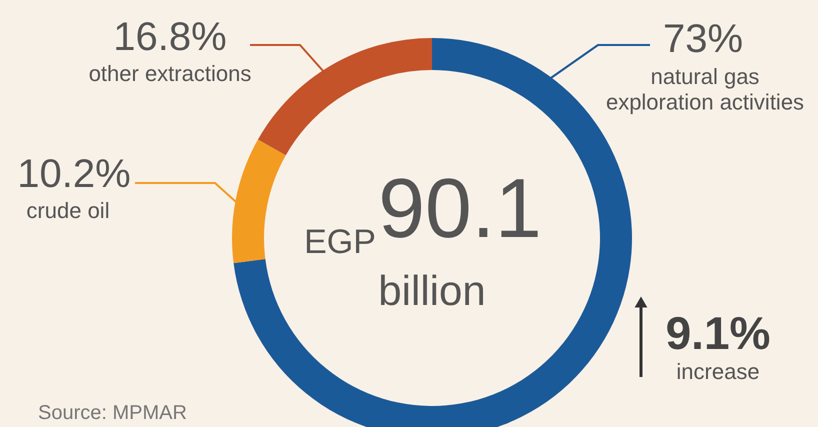 The width and height of the screenshot is (818, 427). What do you see at coordinates (340, 242) in the screenshot?
I see `text: EGP` at bounding box center [340, 242].